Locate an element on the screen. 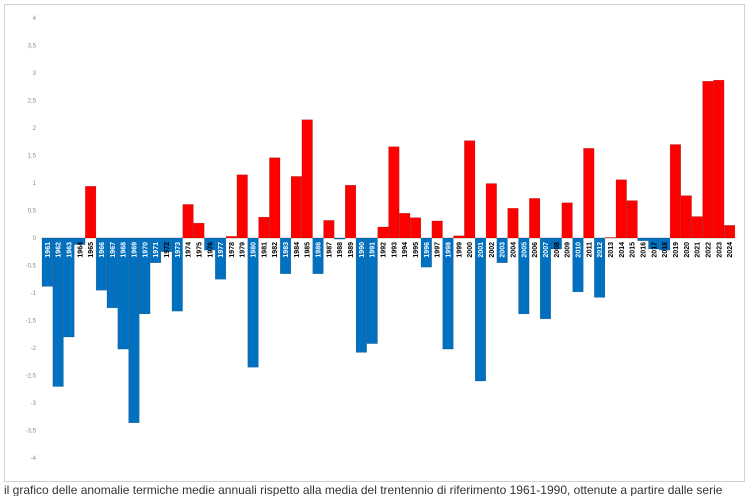 This screenshot has width=750, height=496. bar-1993 is located at coordinates (394, 192).